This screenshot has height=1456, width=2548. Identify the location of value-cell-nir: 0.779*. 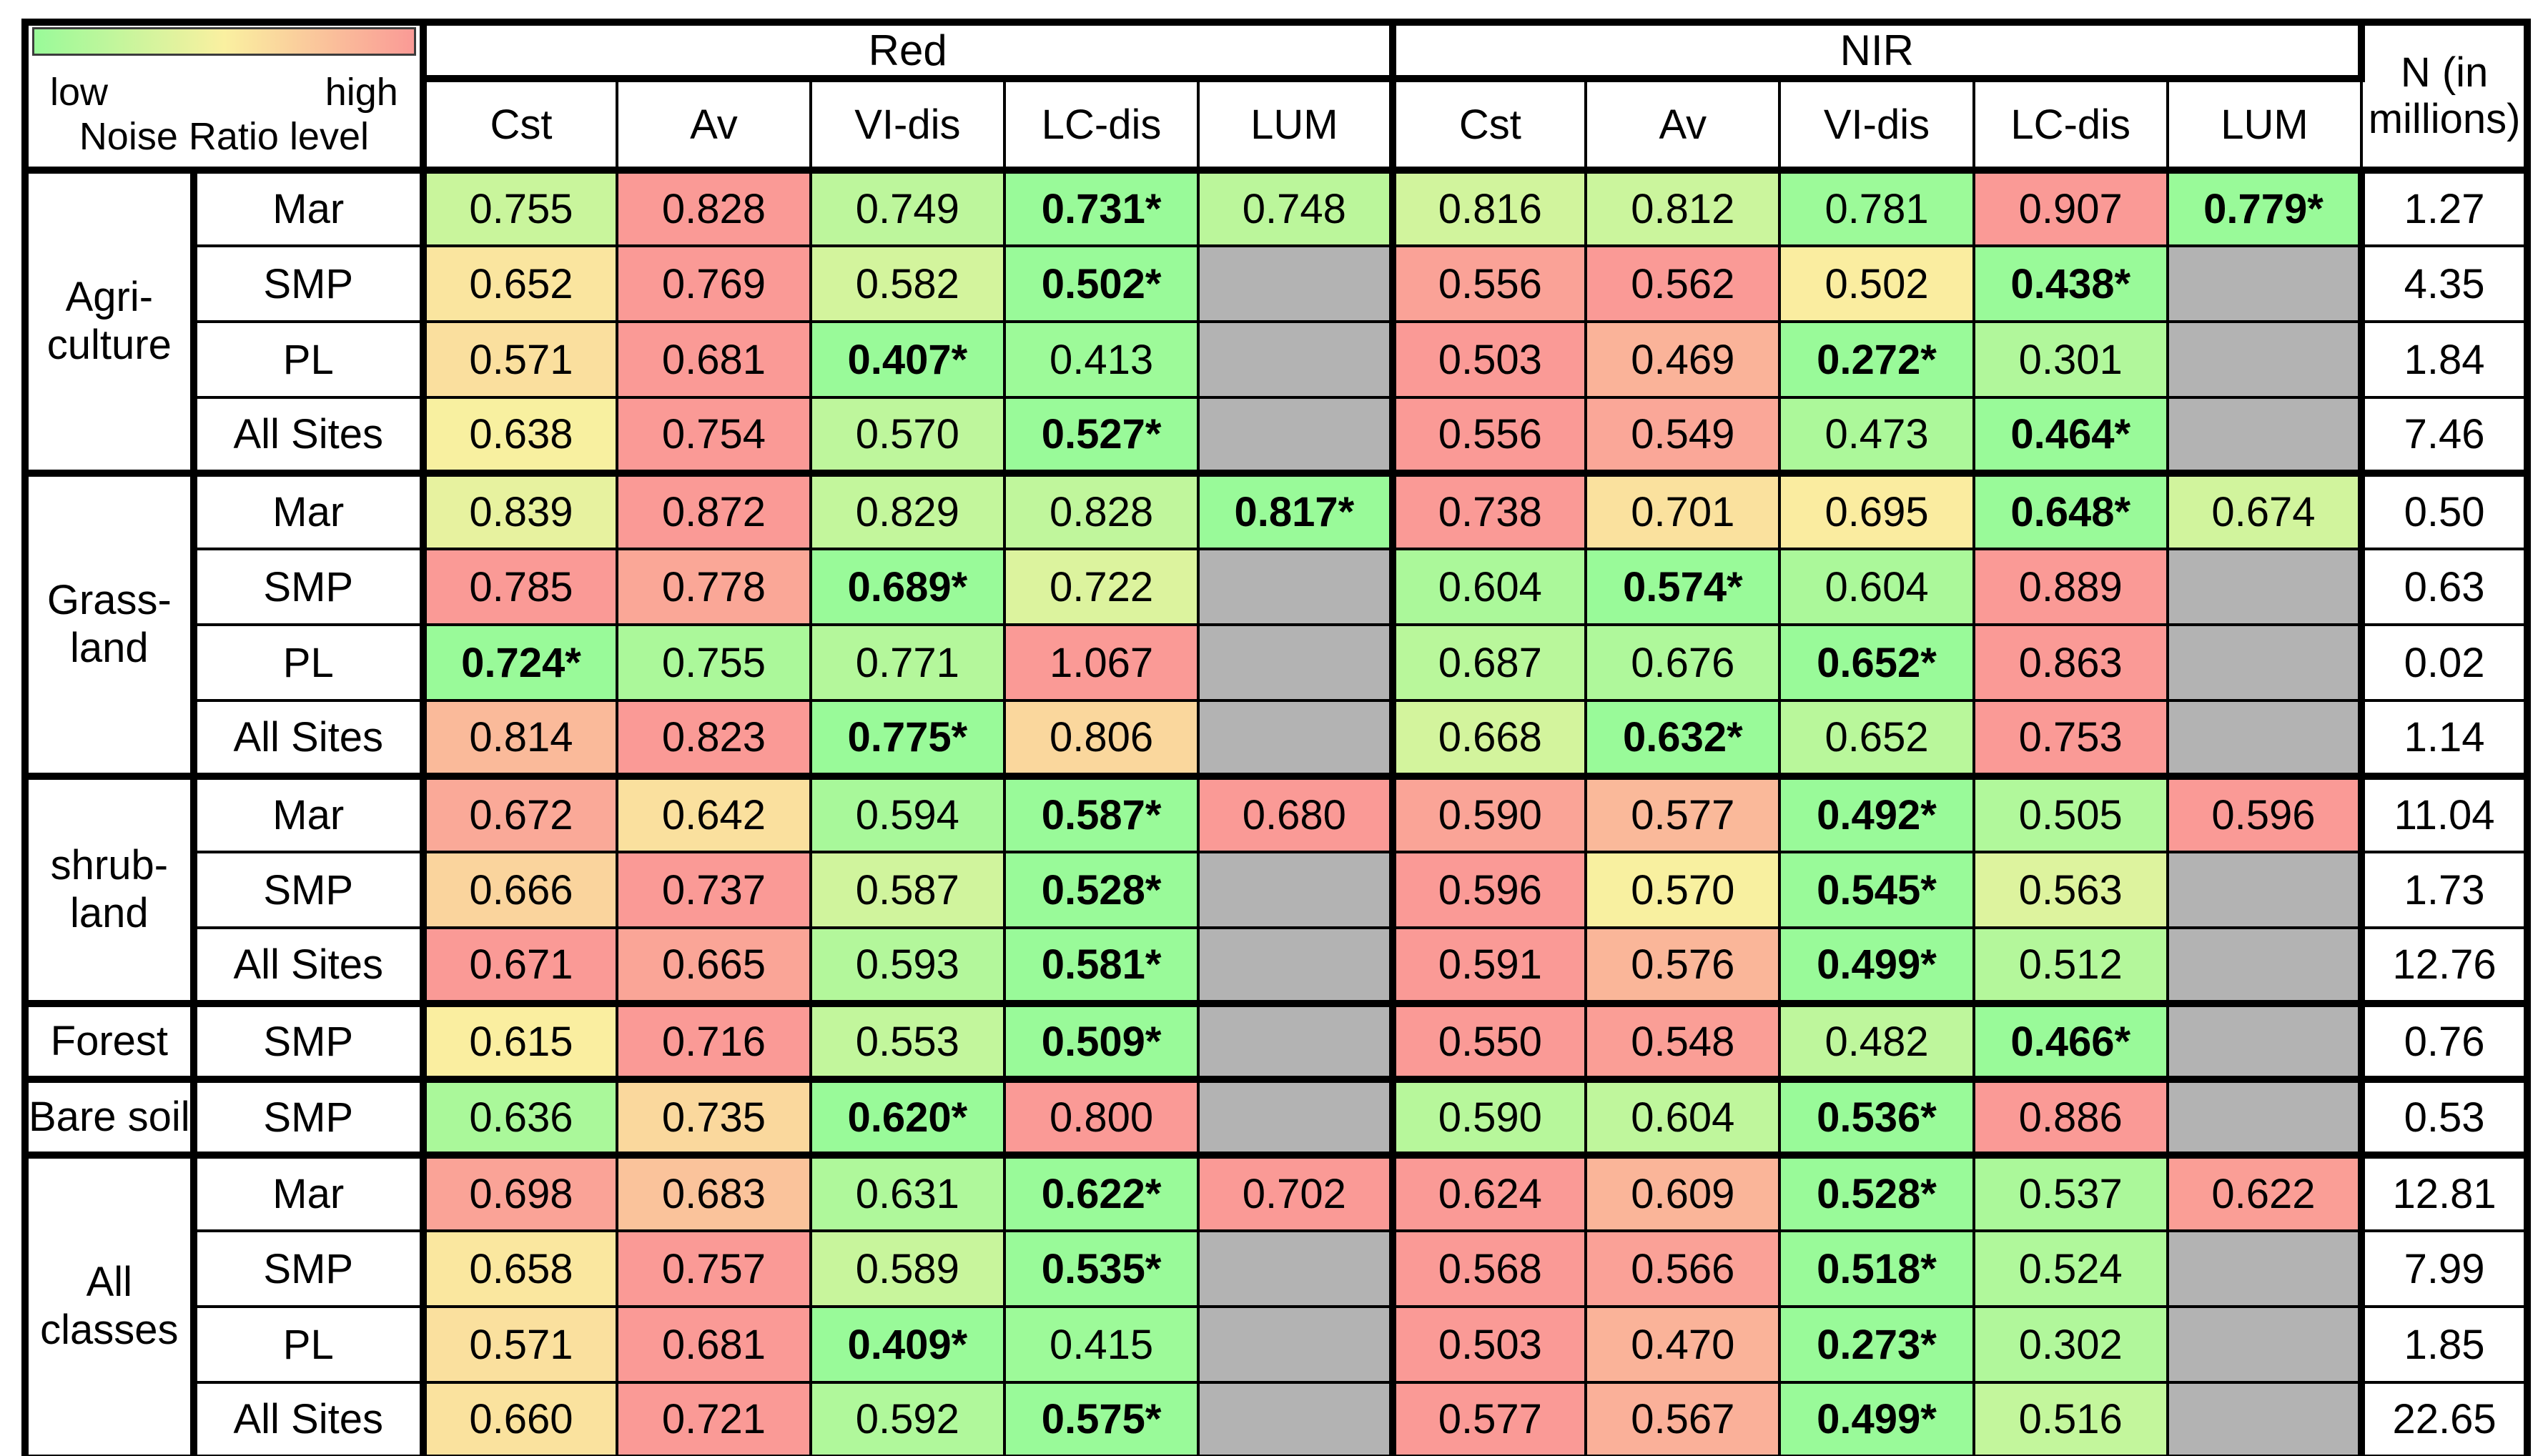
(2265, 208).